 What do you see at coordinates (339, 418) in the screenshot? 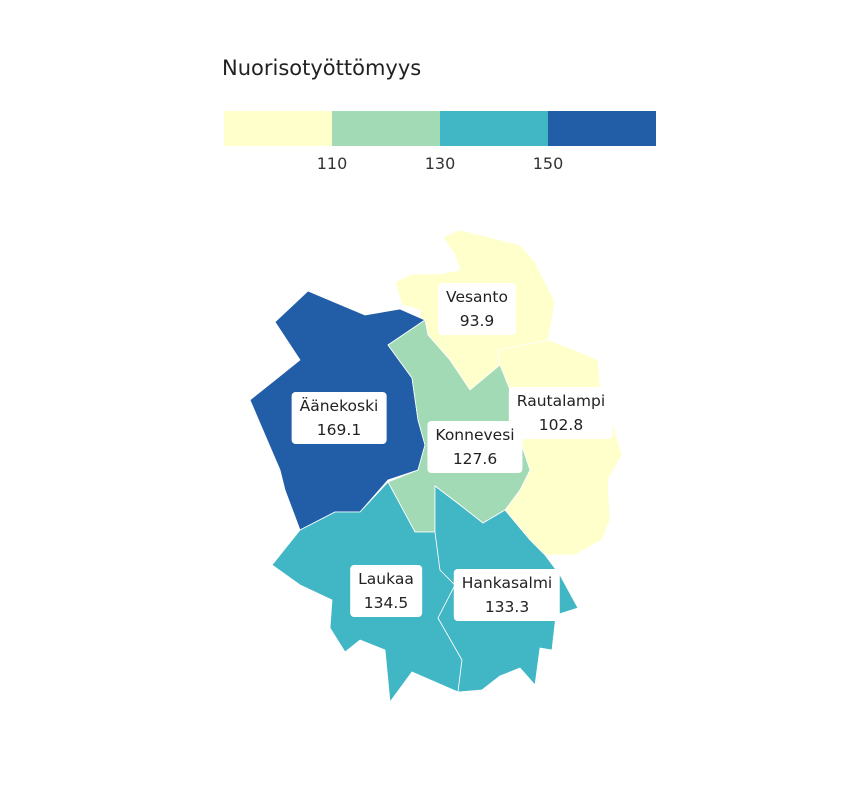
I see `label-aanekoski: Äänekoski 169.1` at bounding box center [339, 418].